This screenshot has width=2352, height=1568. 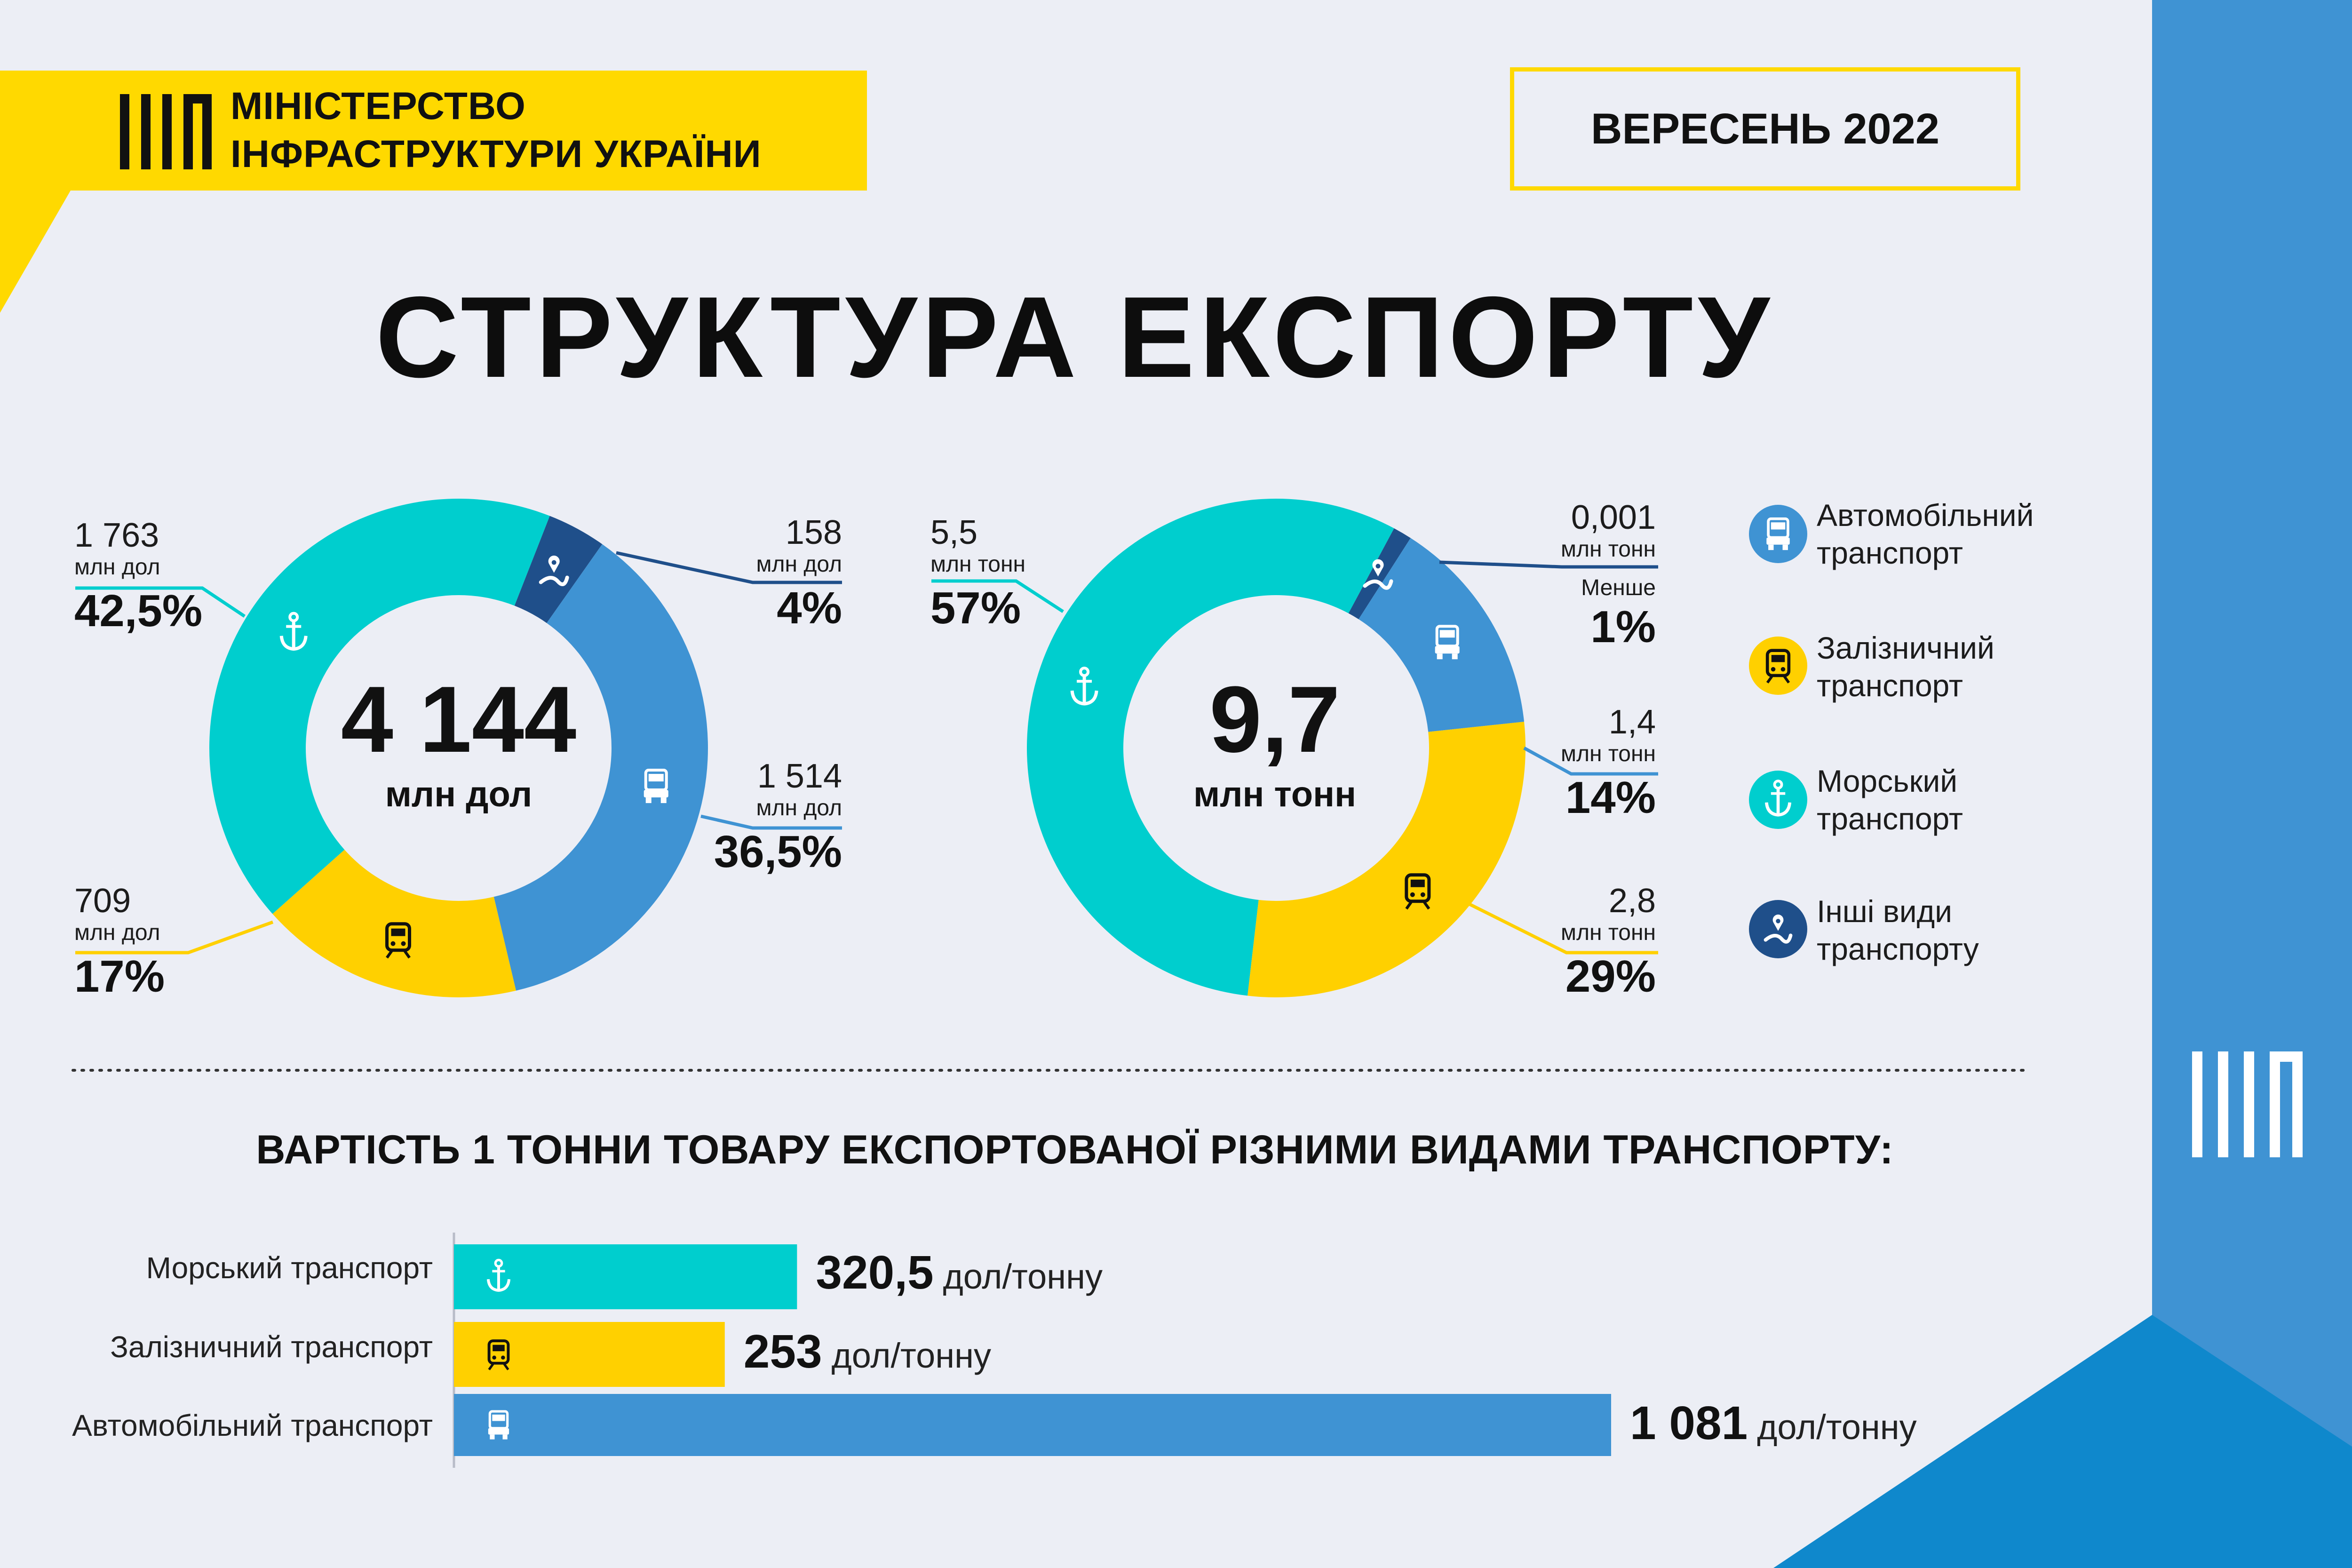 What do you see at coordinates (1632, 722) in the screenshot?
I see `d2-auto-value: 1,4` at bounding box center [1632, 722].